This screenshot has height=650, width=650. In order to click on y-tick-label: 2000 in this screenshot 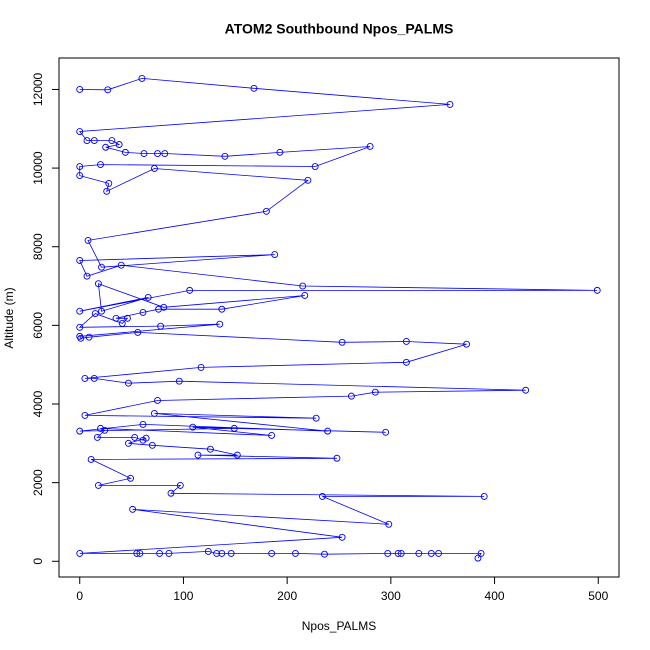, I will do `click(38, 482)`.